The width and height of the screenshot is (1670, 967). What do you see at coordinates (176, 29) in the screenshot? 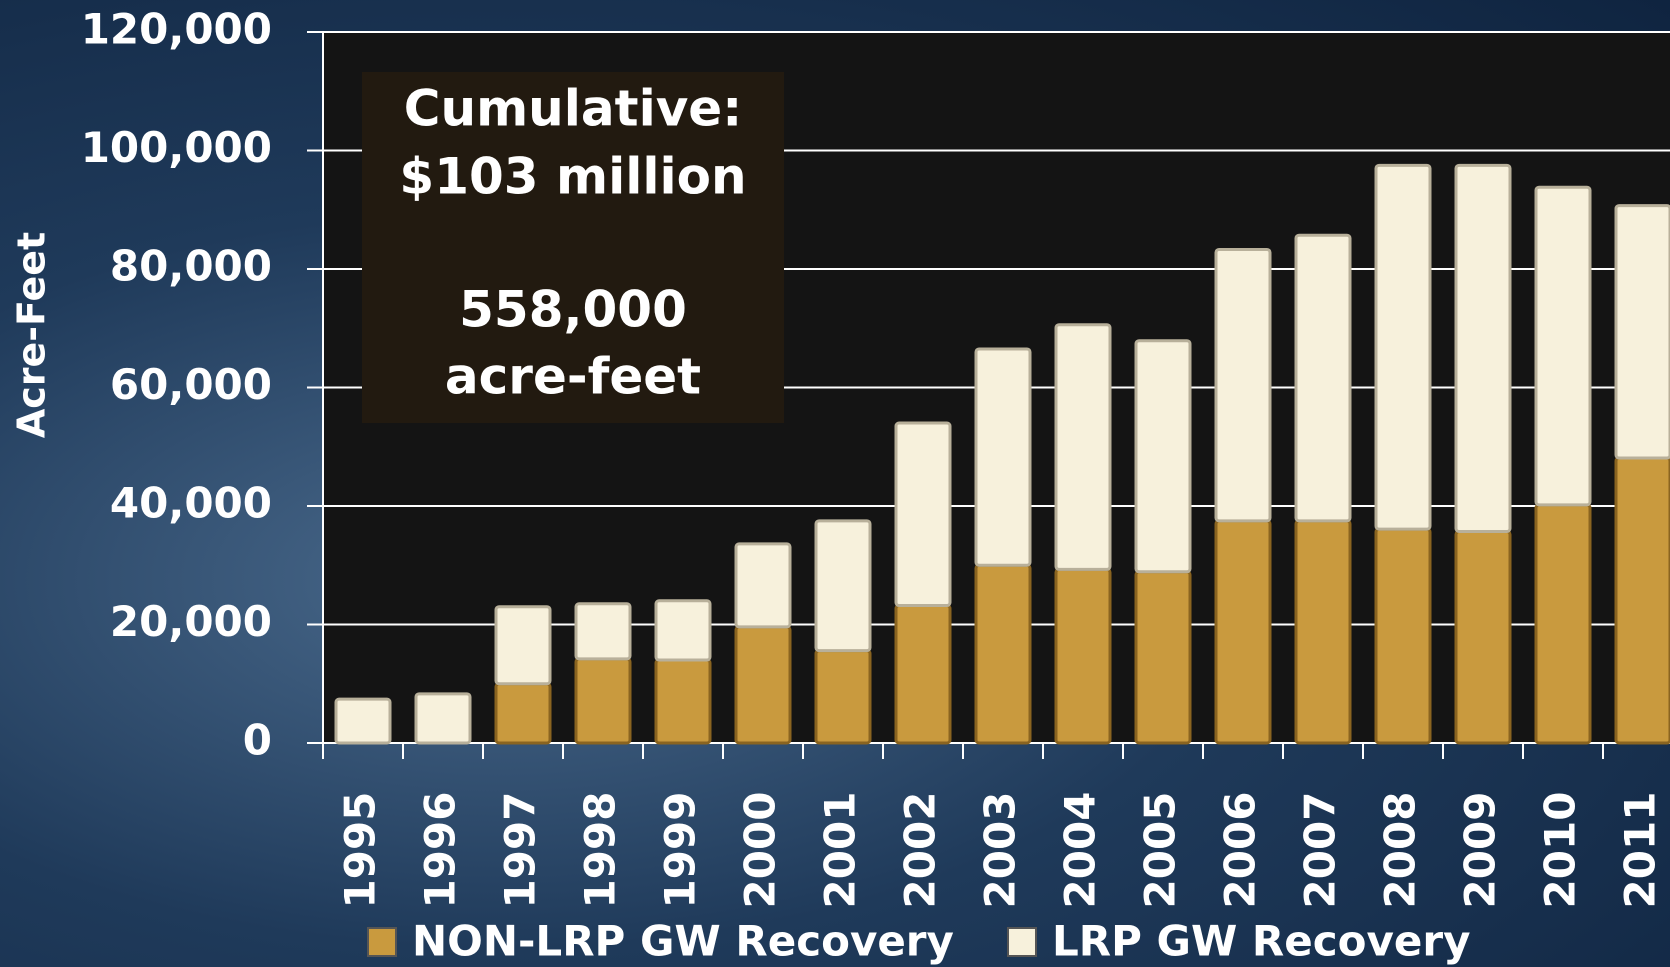
I see `y-tick-label: 120,000` at bounding box center [176, 29].